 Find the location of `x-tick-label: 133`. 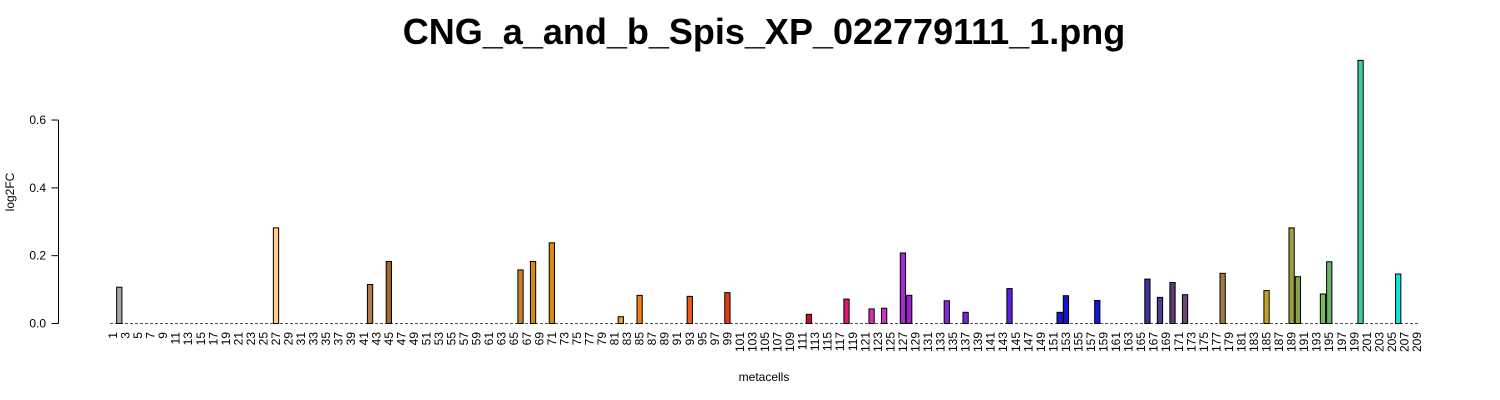

x-tick-label: 133 is located at coordinates (941, 342).